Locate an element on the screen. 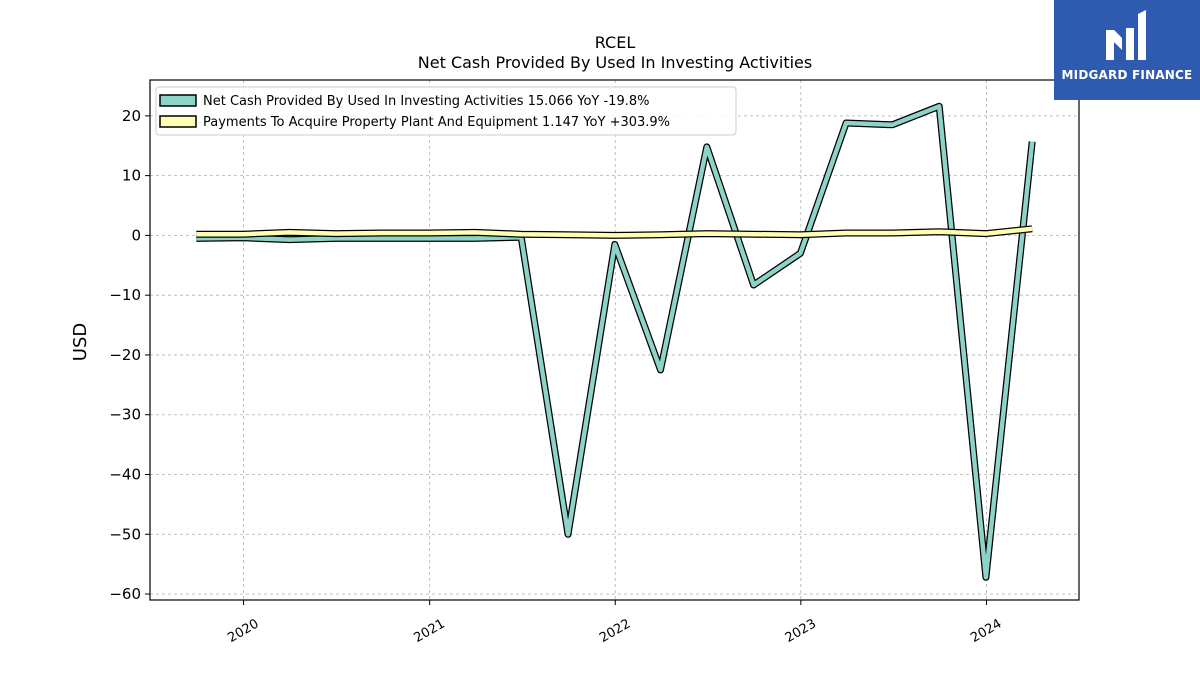  y-axis-label: USD is located at coordinates (80, 342).